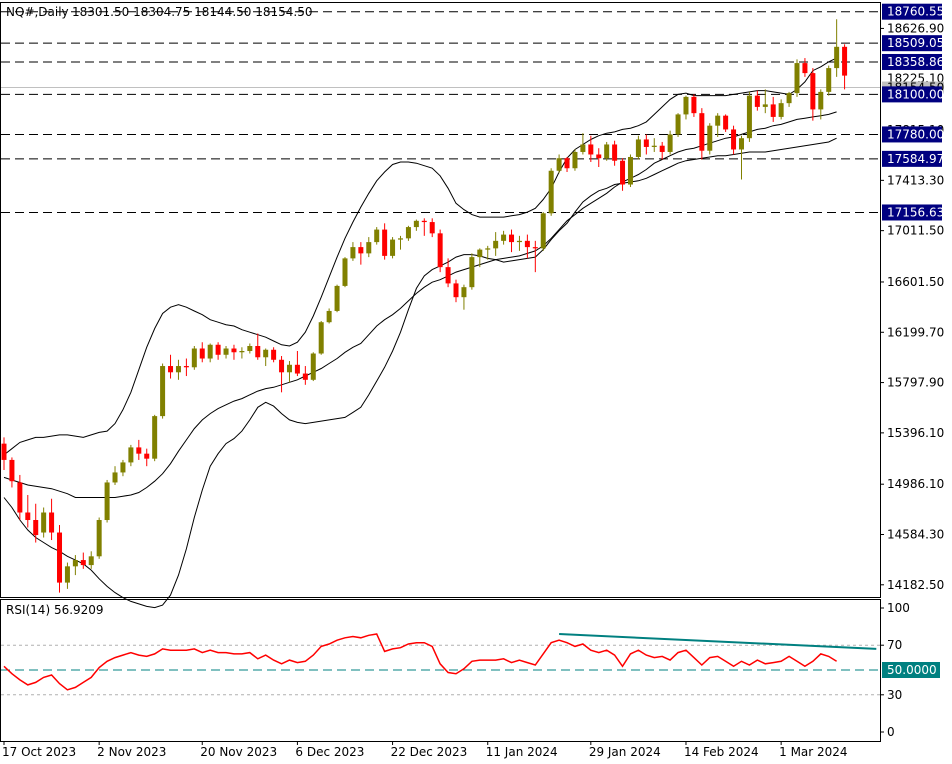  Describe the element at coordinates (915, 484) in the screenshot. I see `price-tick-label: 14986.10` at that location.